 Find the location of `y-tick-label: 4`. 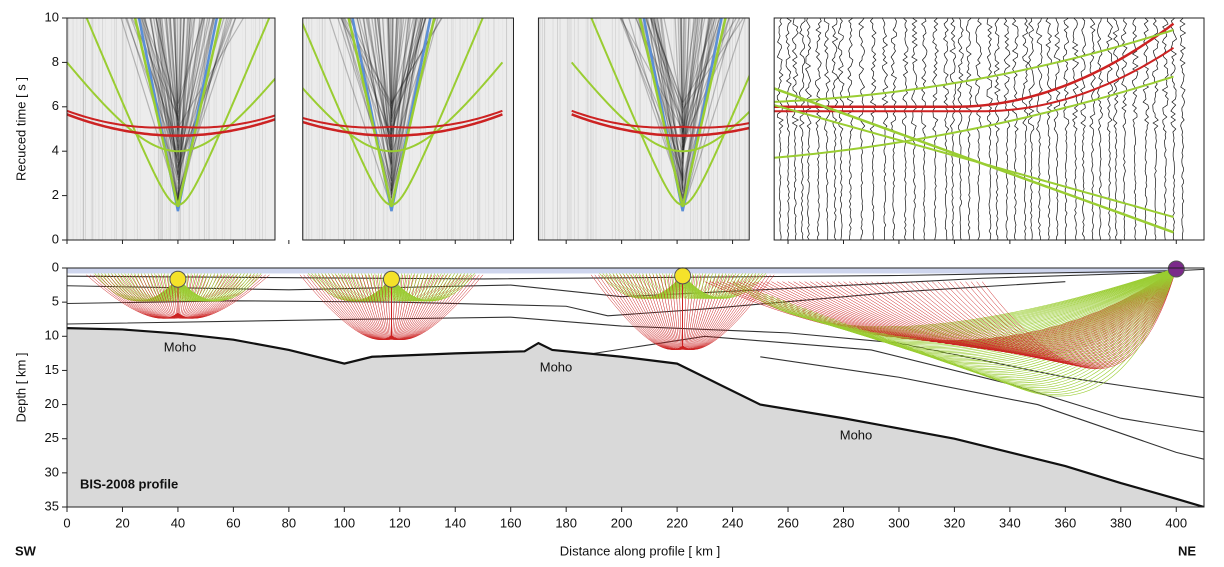

y-tick-label: 4 is located at coordinates (55, 150).